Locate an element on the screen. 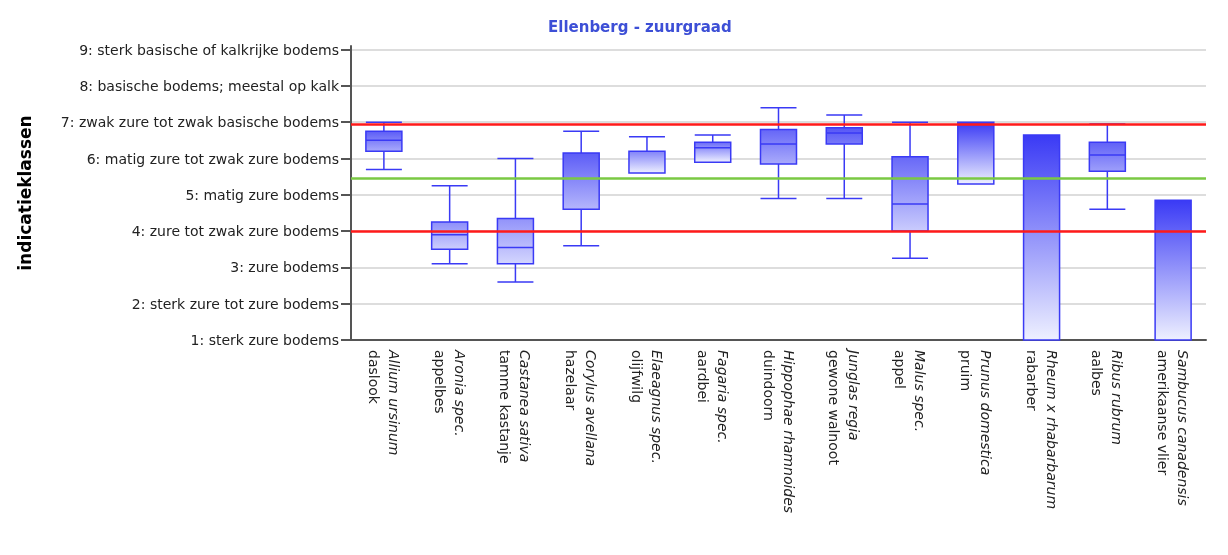 This screenshot has width=1228, height=555. x-tick-label: Allium ursinum daslook is located at coordinates (383, 402).